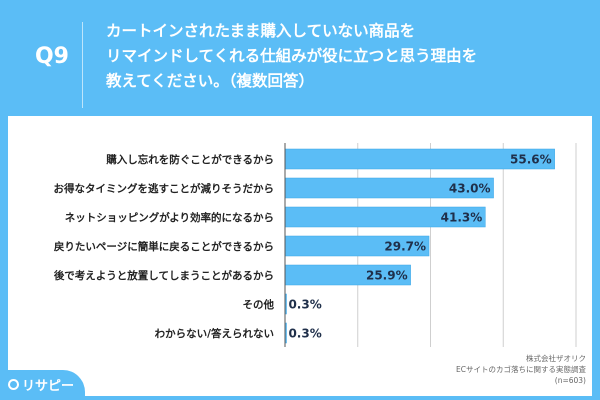  I want to click on title-line: リマインドしてくれる仕組みが役に立つと思う理由を, so click(292, 56).